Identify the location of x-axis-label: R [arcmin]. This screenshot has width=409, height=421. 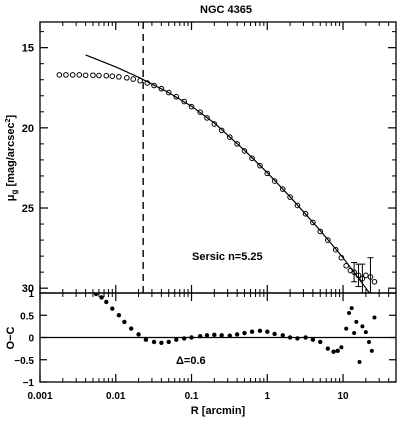
(218, 411).